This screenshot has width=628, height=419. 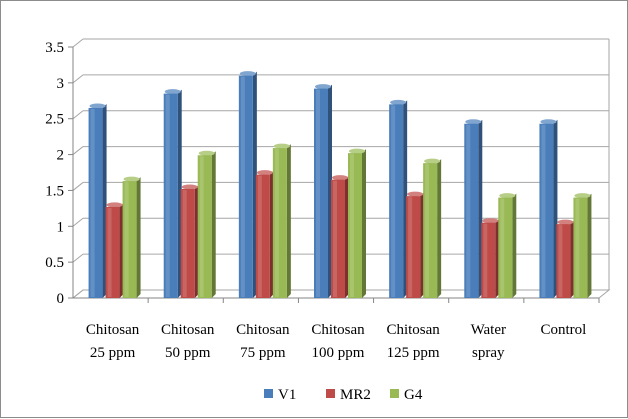 I want to click on legend-swatch-v1, so click(x=268, y=393).